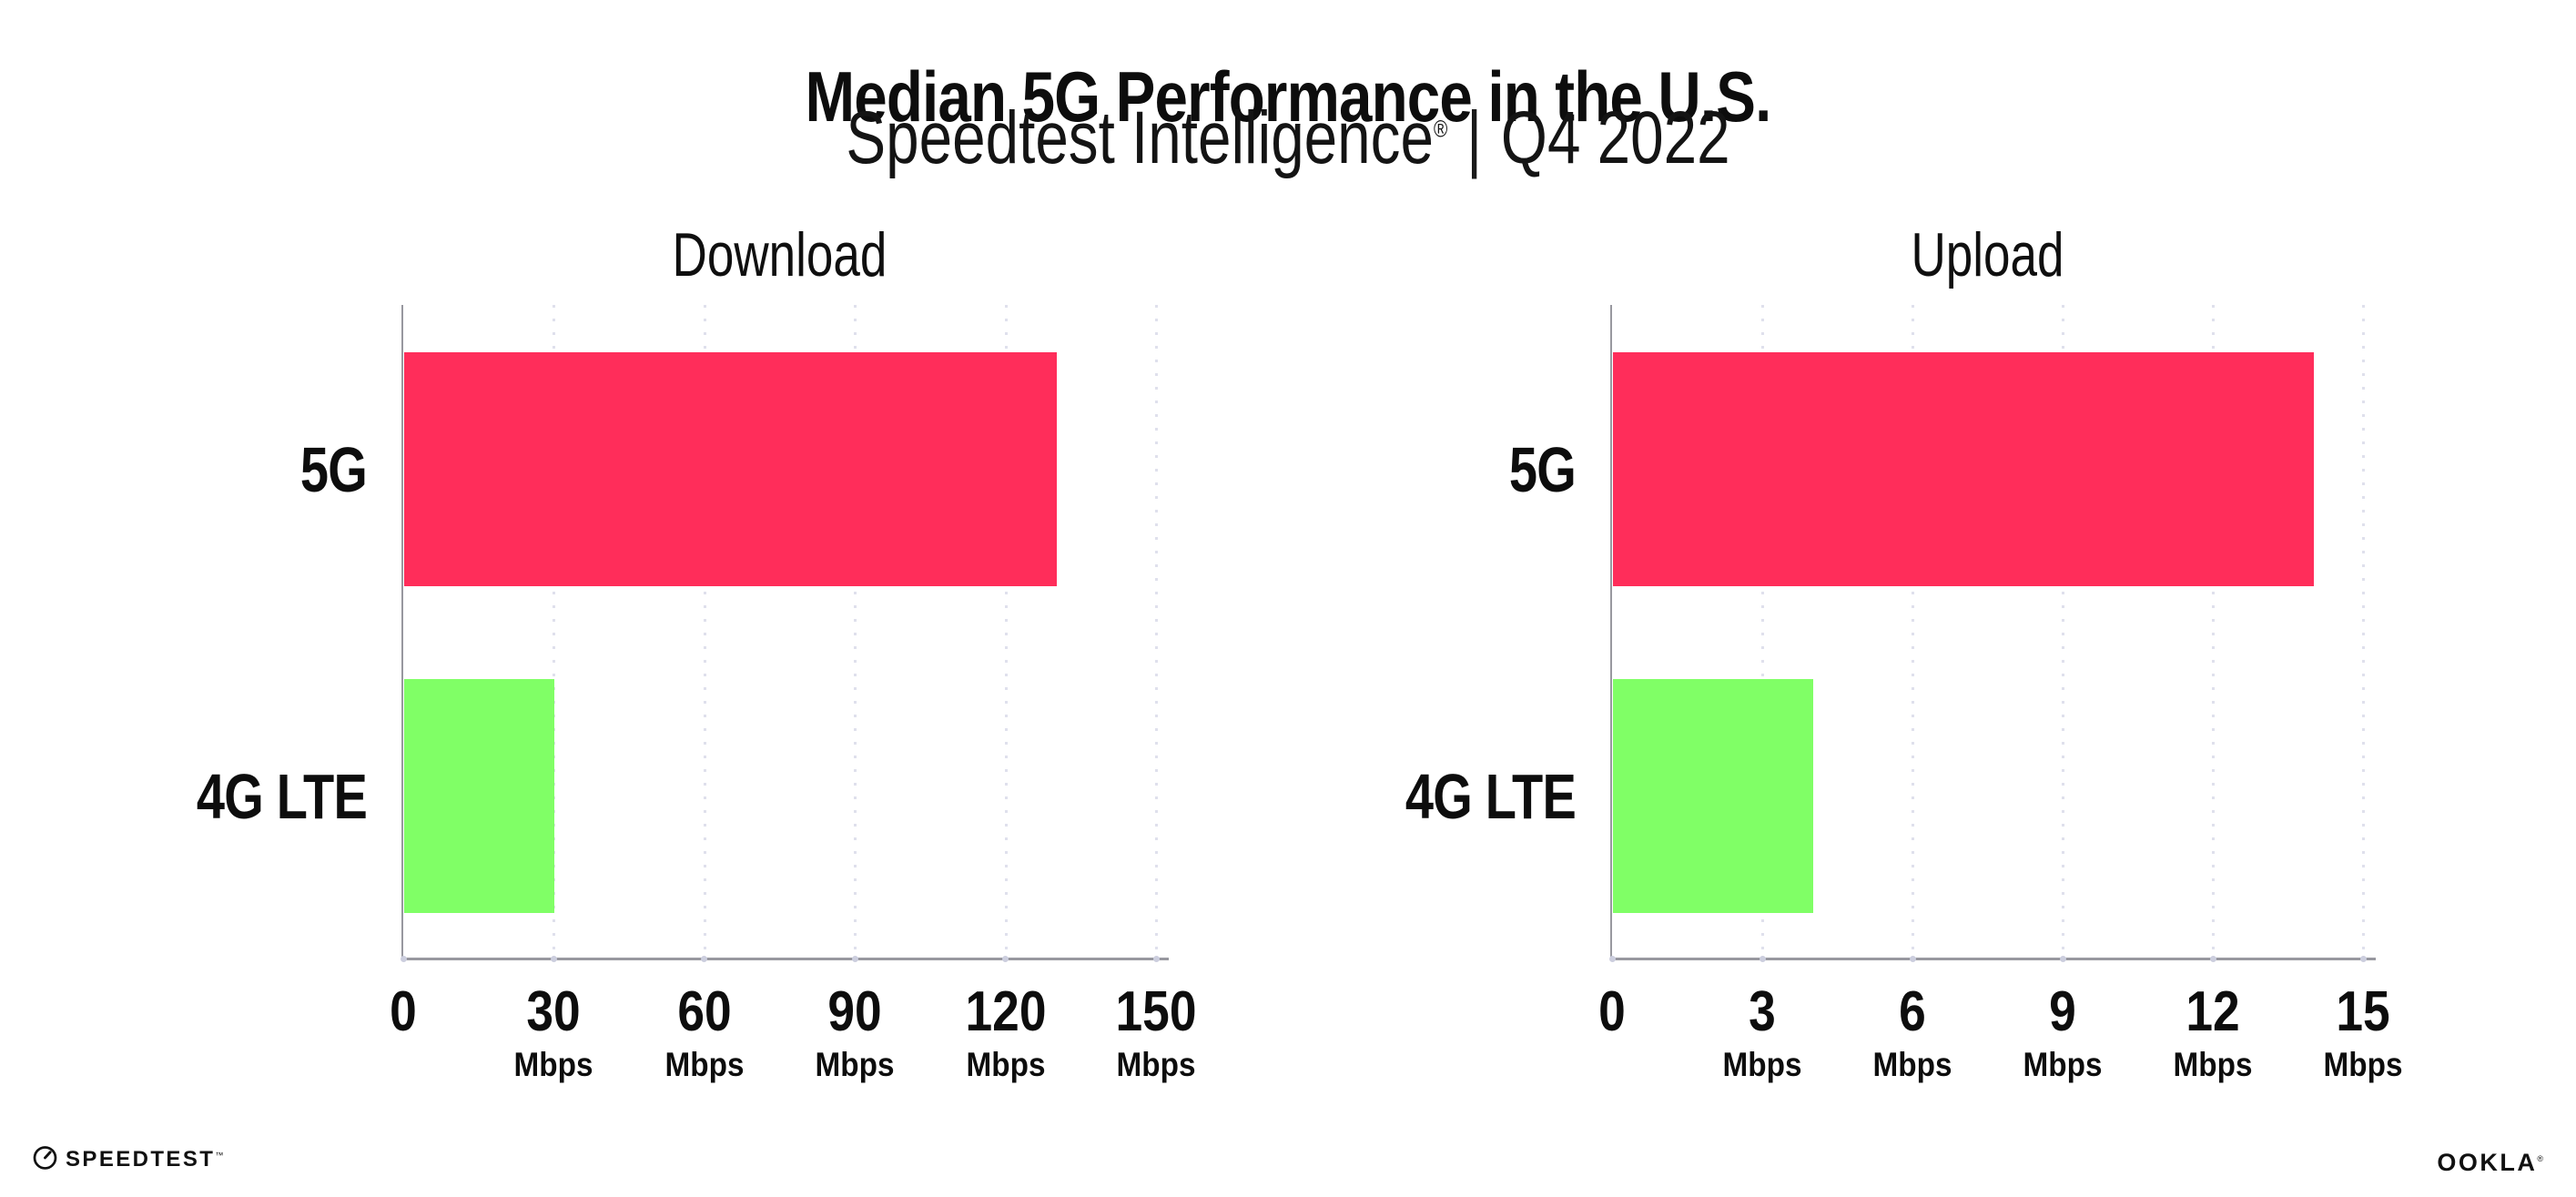 The height and width of the screenshot is (1197, 2576). What do you see at coordinates (1713, 796) in the screenshot?
I see `bar-4g-lte-upload` at bounding box center [1713, 796].